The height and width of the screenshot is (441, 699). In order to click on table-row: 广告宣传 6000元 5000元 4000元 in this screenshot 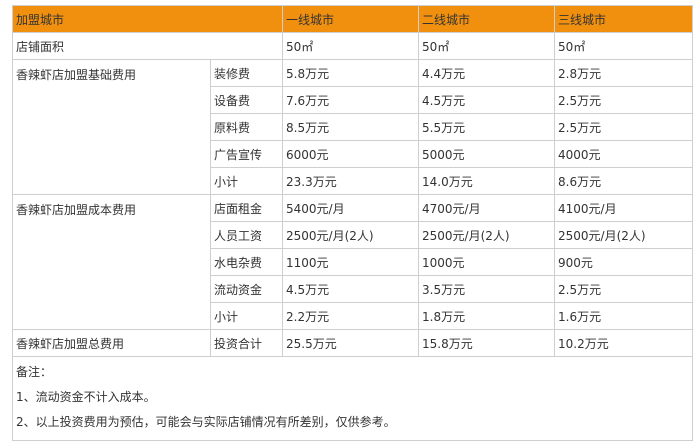, I will do `click(353, 154)`.